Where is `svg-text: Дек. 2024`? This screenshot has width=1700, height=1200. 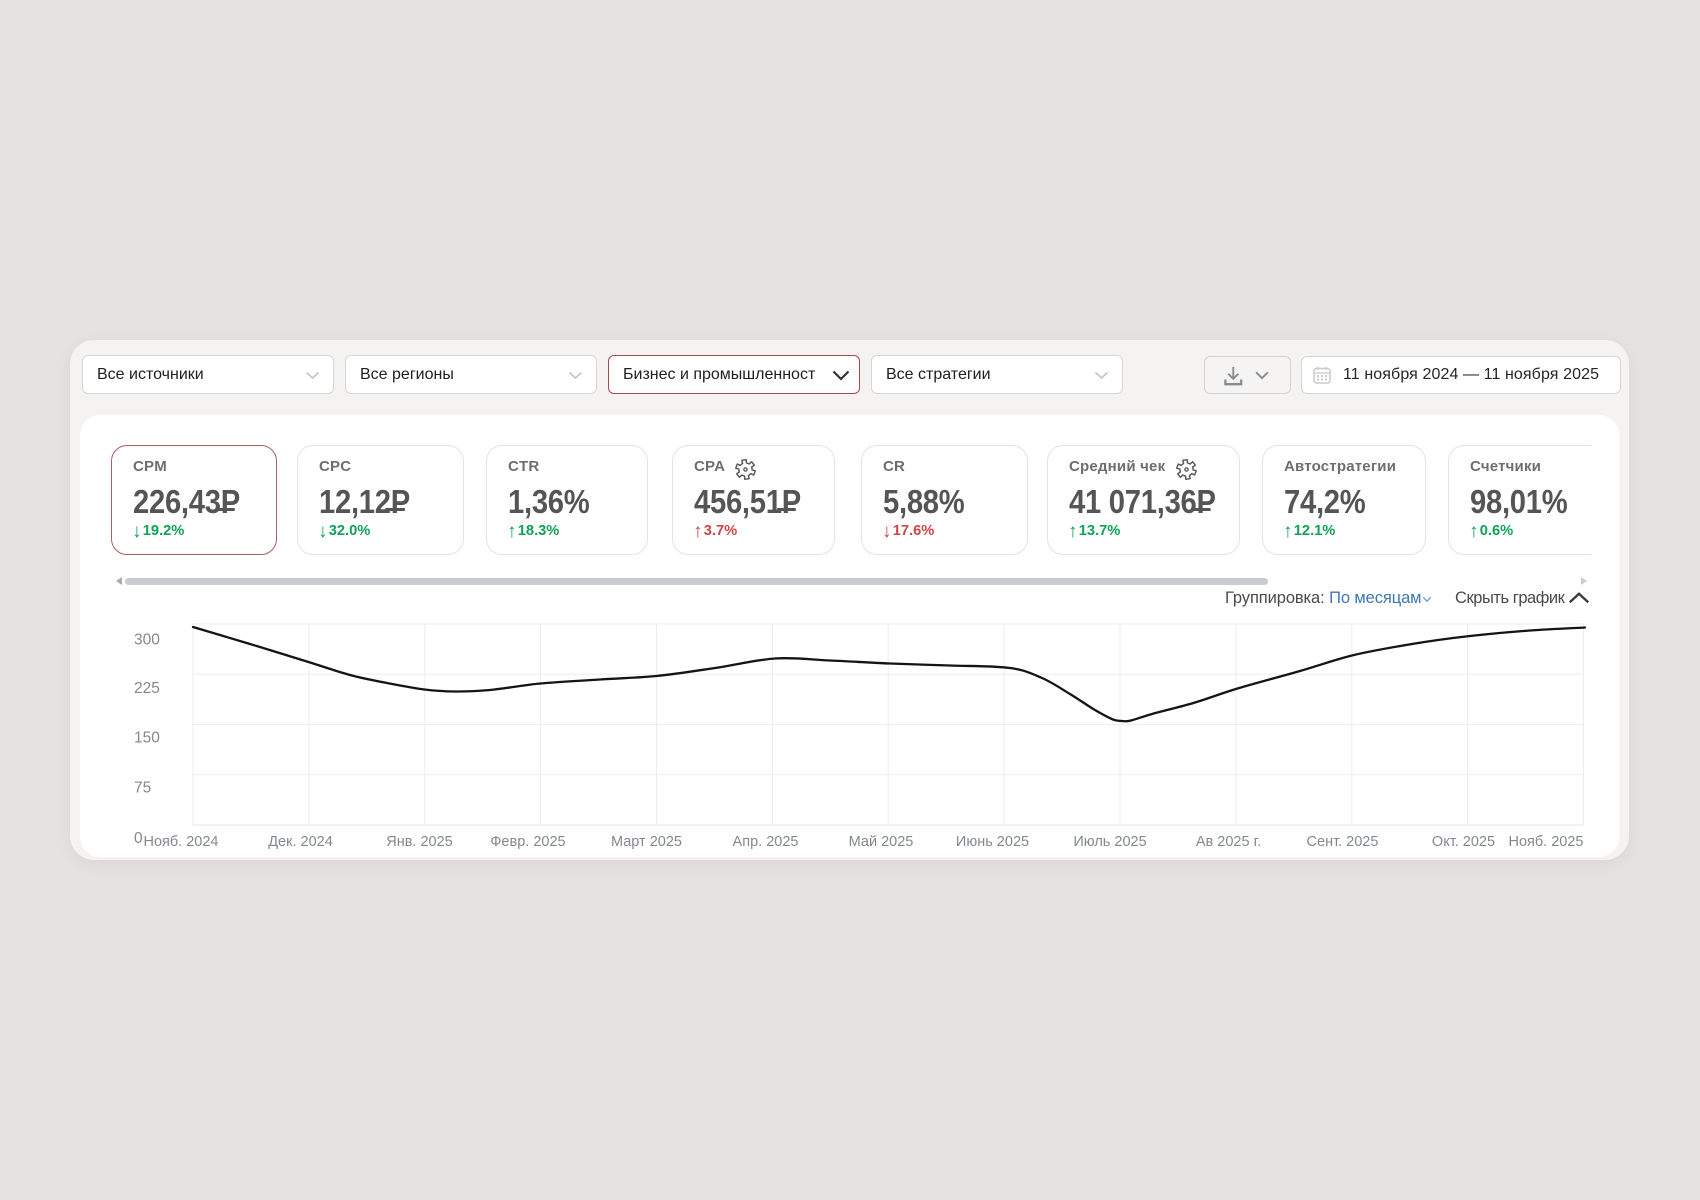 svg-text: Дек. 2024 is located at coordinates (300, 842).